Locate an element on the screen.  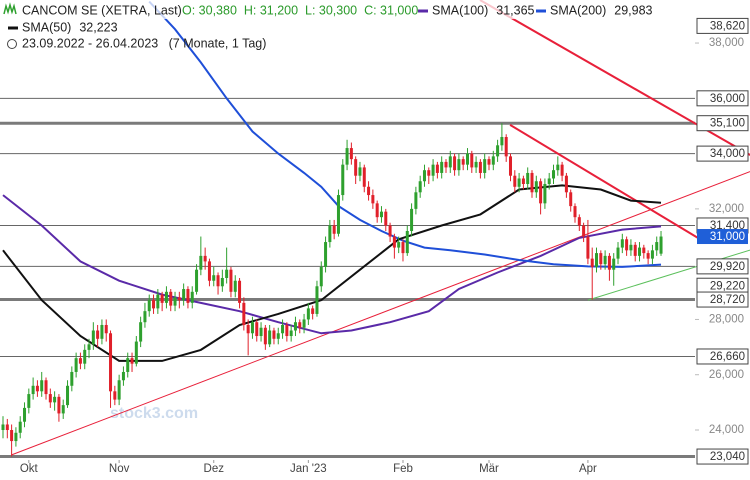
level-label: 29,220 is located at coordinates (727, 286).